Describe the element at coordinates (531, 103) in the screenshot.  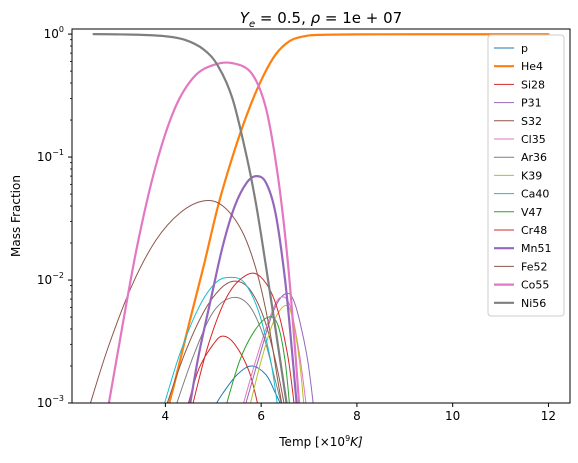
I see `legend-label-p31: P31` at that location.